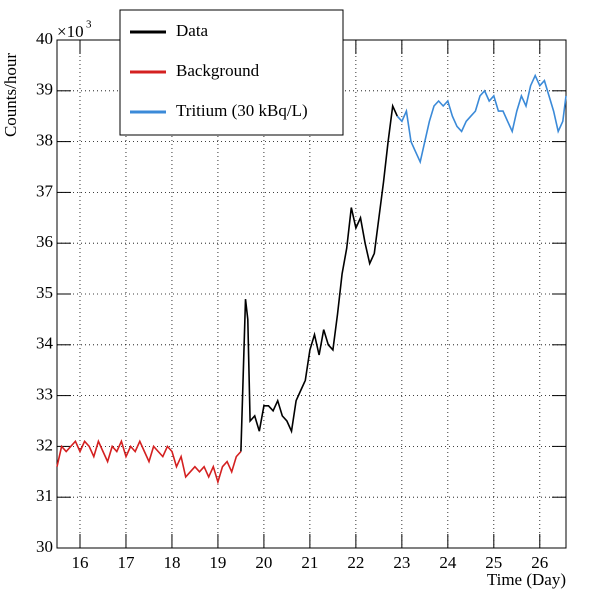 The width and height of the screenshot is (596, 606). I want to click on x-tick-label: 23, so click(401, 562).